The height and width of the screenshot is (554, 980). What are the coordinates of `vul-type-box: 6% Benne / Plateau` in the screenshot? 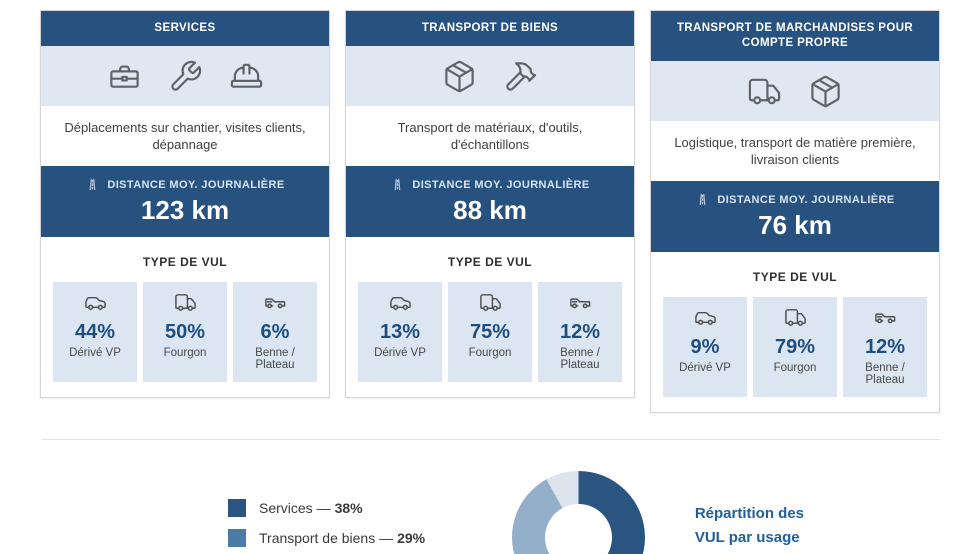 It's located at (275, 332).